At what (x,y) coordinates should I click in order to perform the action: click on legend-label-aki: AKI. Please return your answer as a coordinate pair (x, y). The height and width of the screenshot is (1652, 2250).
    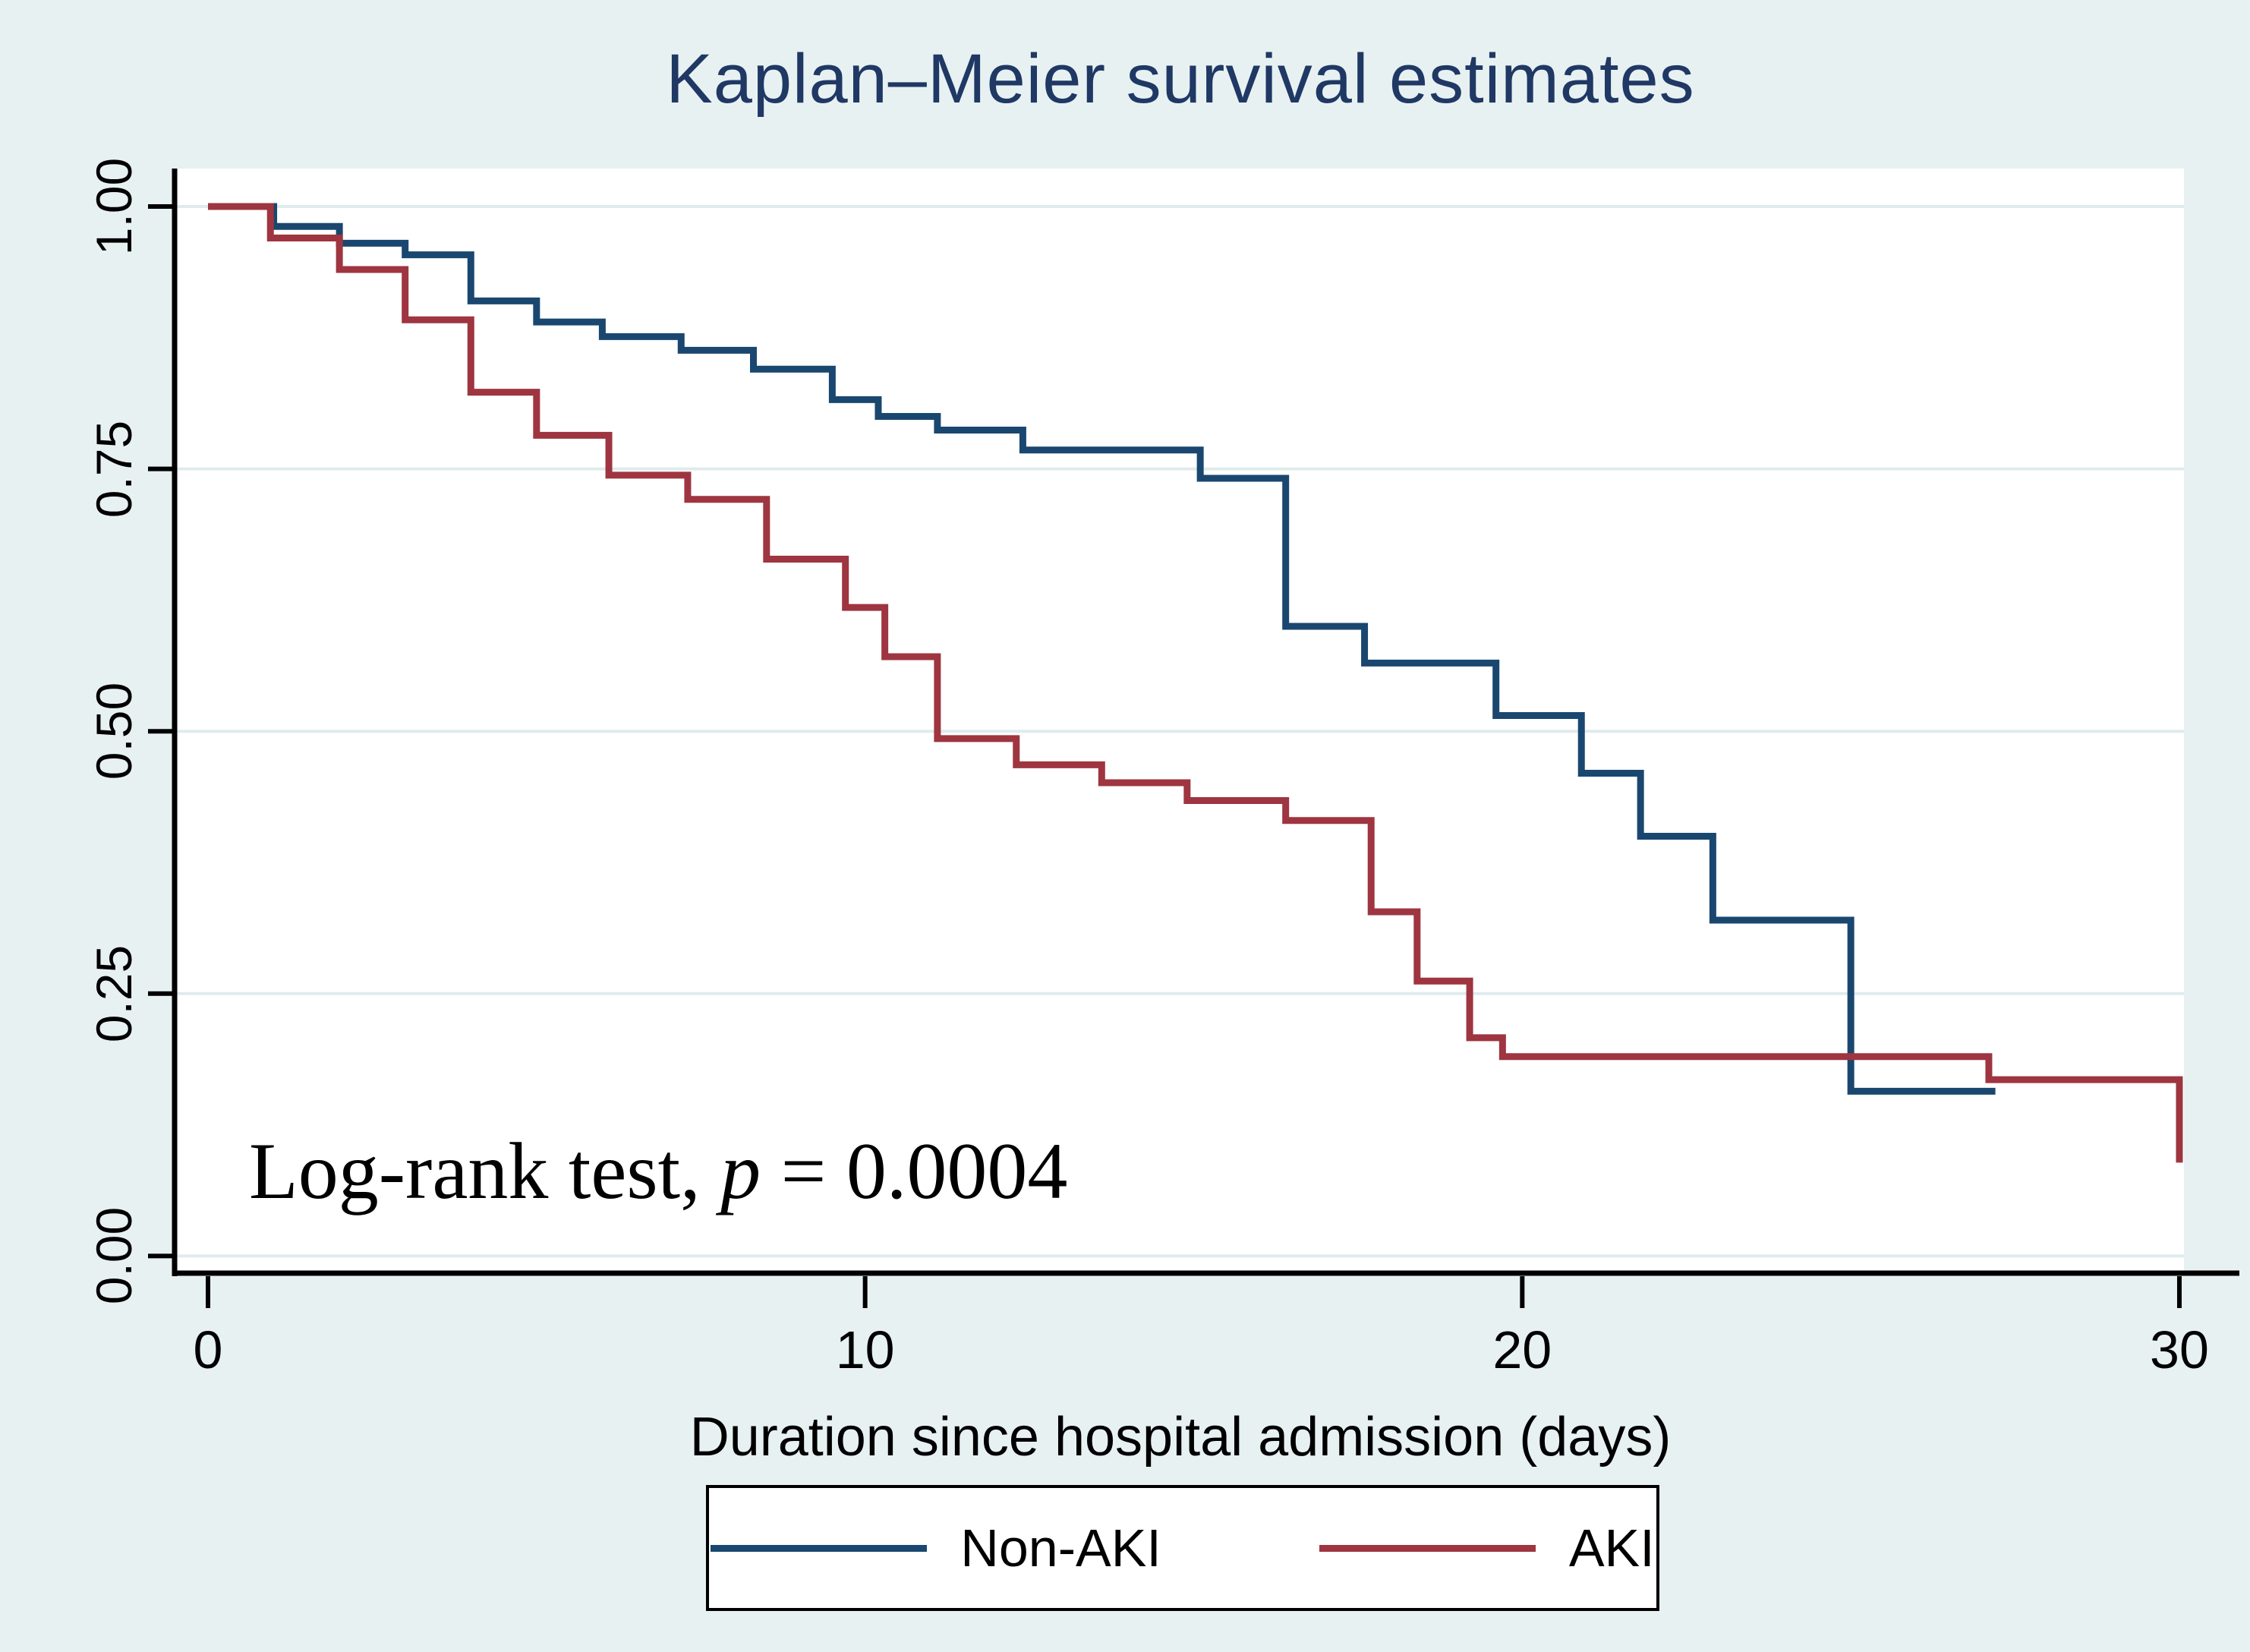
    Looking at the image, I should click on (1611, 1548).